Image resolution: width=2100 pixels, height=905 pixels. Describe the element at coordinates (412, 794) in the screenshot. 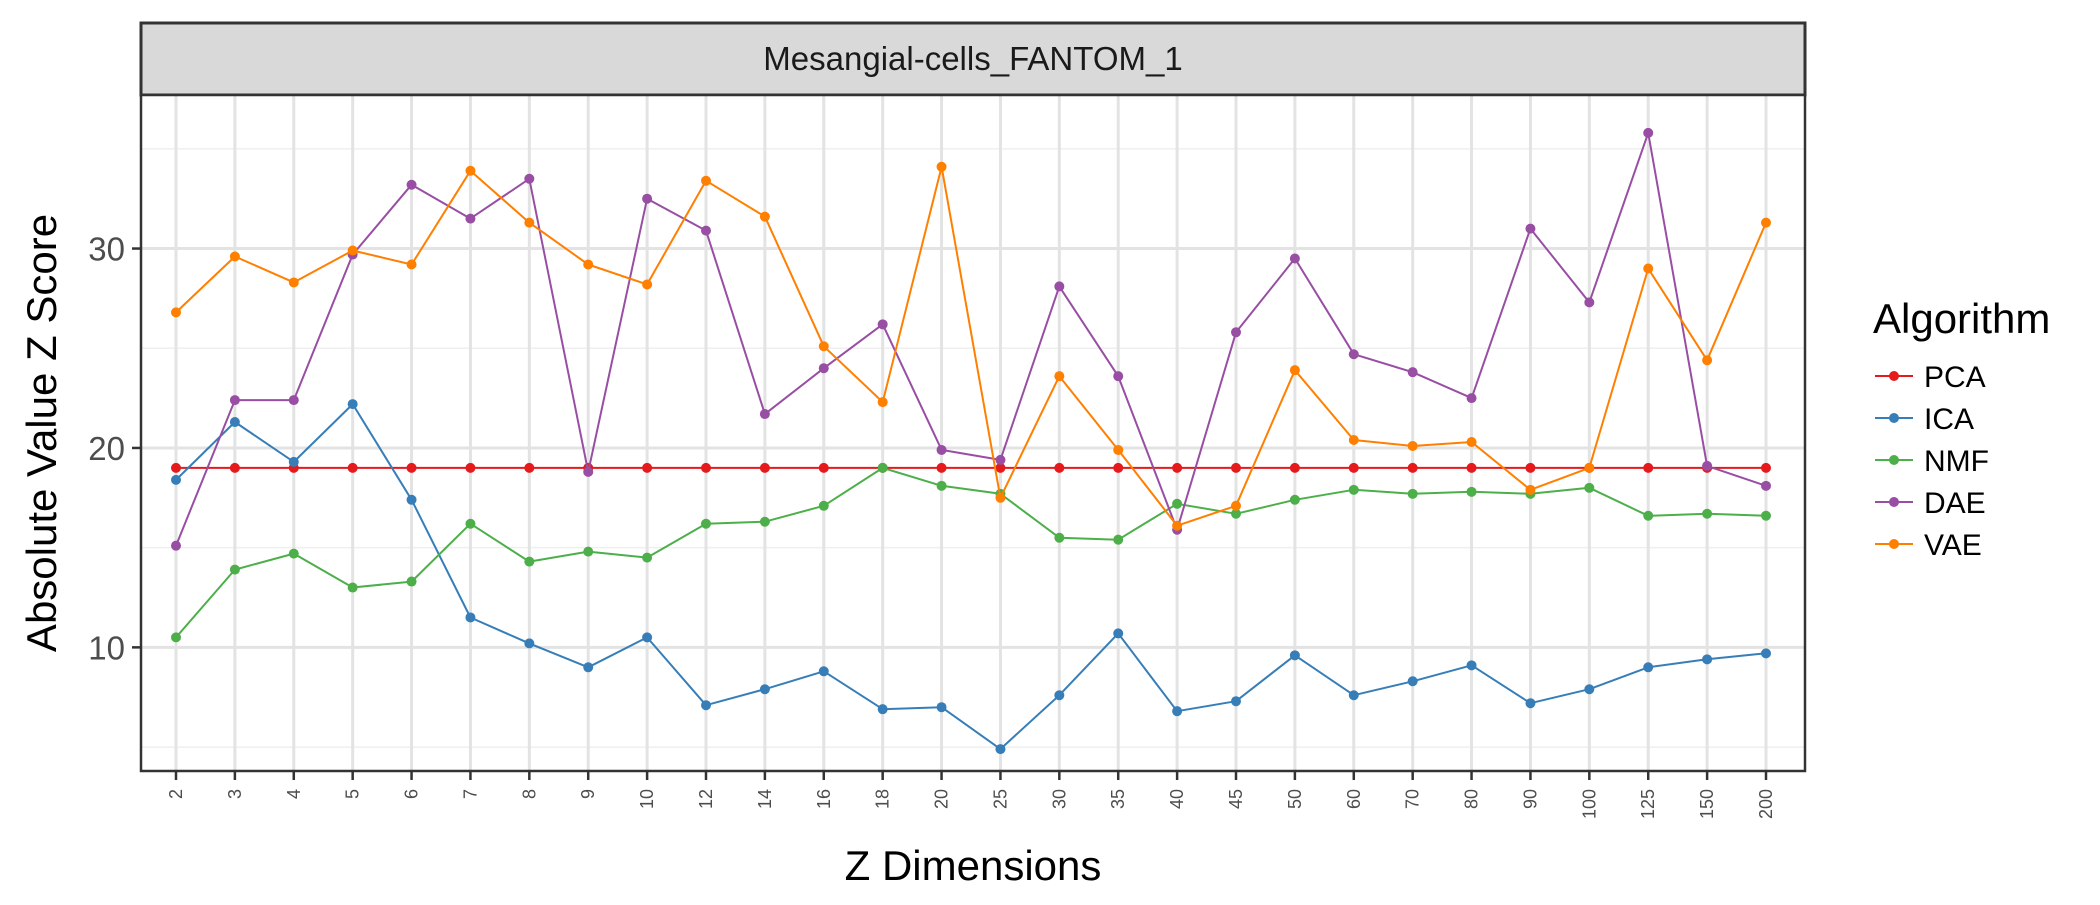

I see `x-tick-label: 6` at that location.